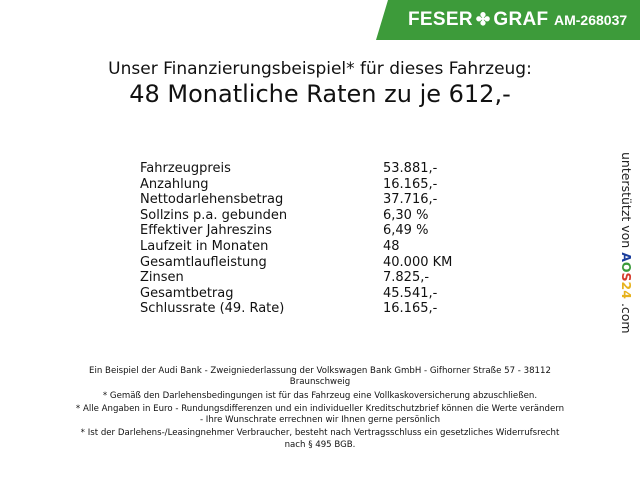 Image resolution: width=640 pixels, height=480 pixels. Describe the element at coordinates (288, 184) in the screenshot. I see `table-row: Anzahlung 16.165,-` at that location.